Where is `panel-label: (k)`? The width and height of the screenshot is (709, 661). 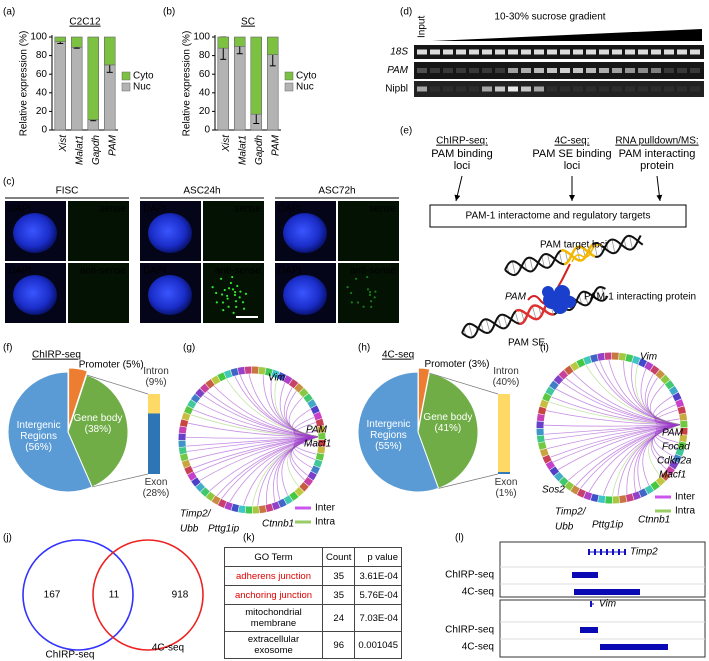
panel-label: (k) is located at coordinates (249, 538).